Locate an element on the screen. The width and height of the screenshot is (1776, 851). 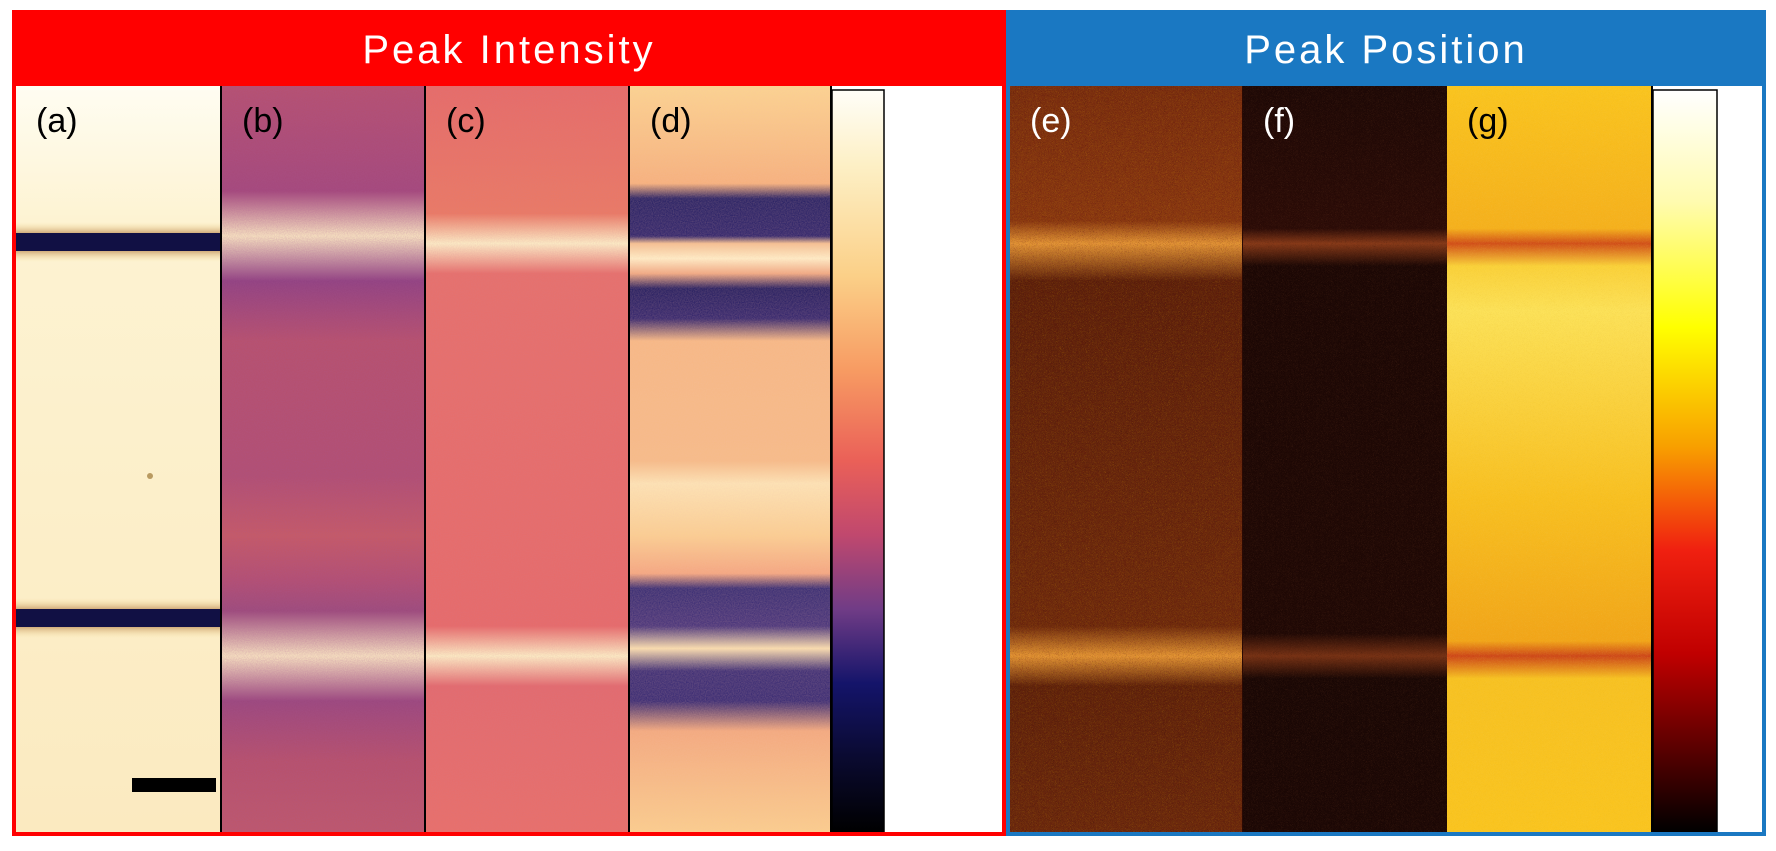
panel-c-image is located at coordinates (527, 459).